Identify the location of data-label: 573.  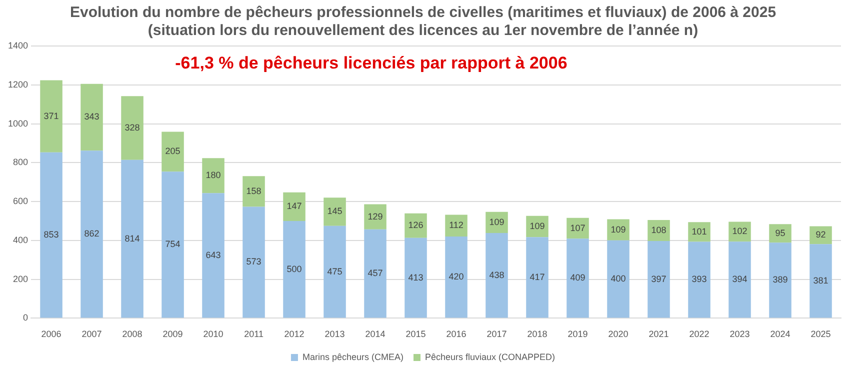
(254, 261).